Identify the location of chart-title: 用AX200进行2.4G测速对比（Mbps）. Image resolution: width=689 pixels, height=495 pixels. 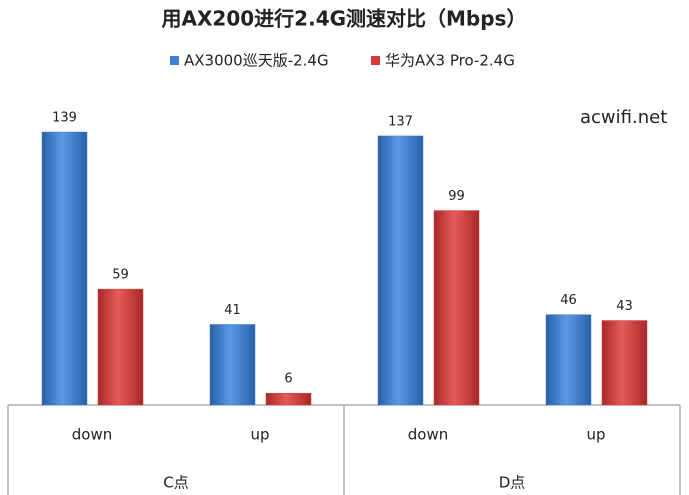
(344, 19).